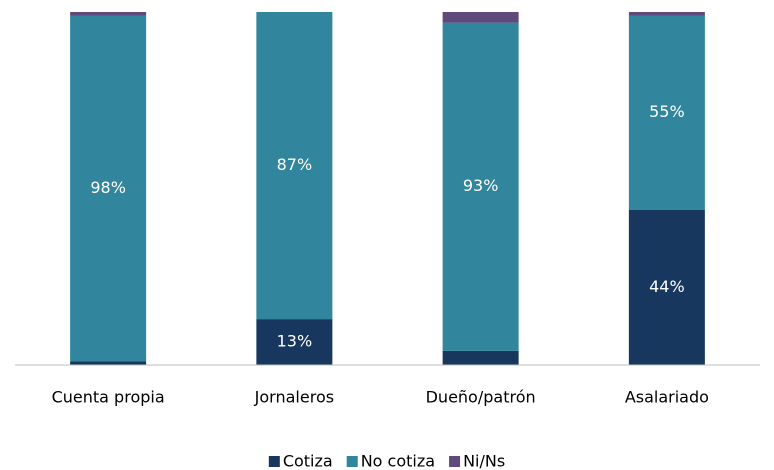 The image size is (774, 470). What do you see at coordinates (481, 397) in the screenshot?
I see `x-tick-label: Dueño/patrón` at bounding box center [481, 397].